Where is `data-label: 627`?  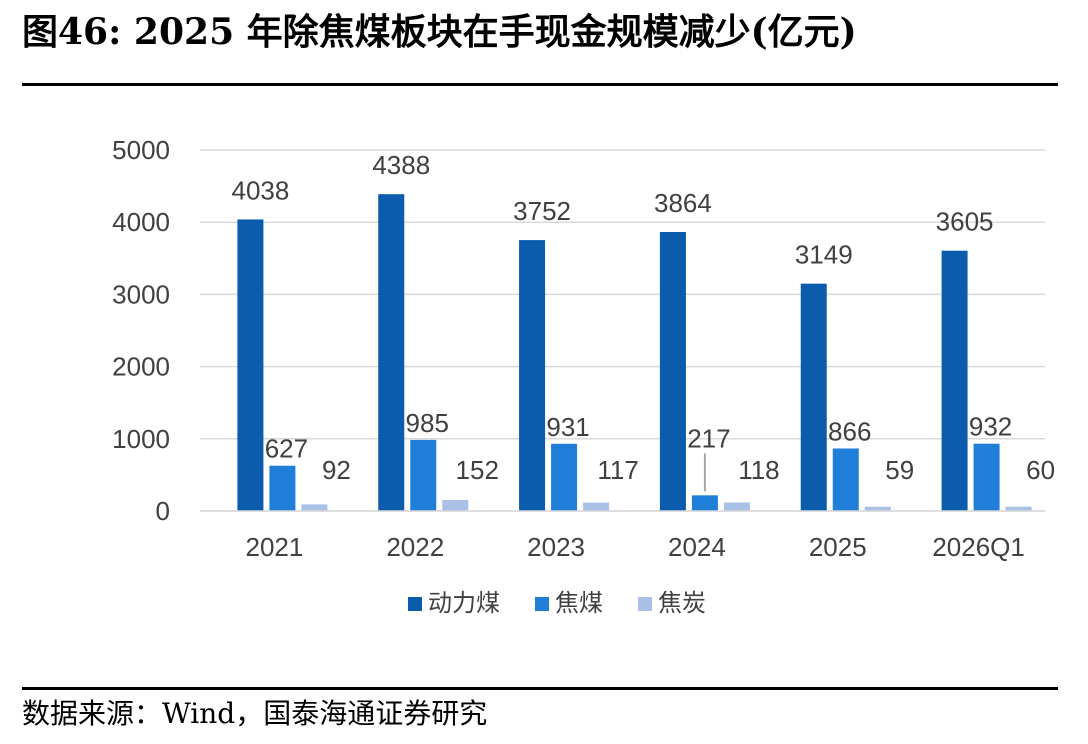 data-label: 627 is located at coordinates (286, 449).